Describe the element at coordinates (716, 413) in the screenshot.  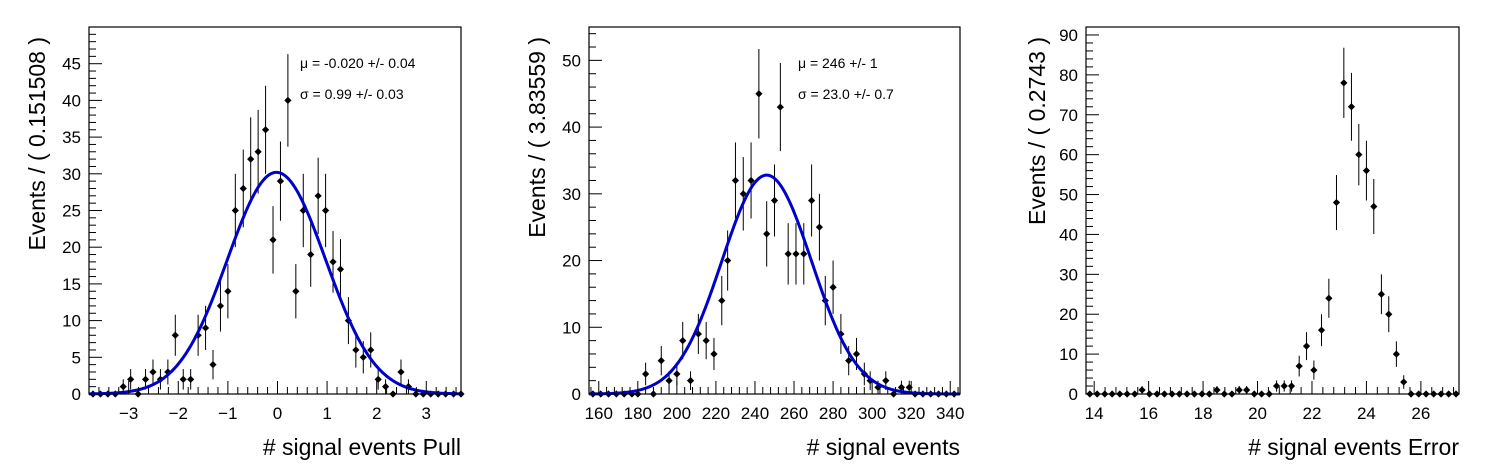
I see `x-tick-label: 220` at that location.